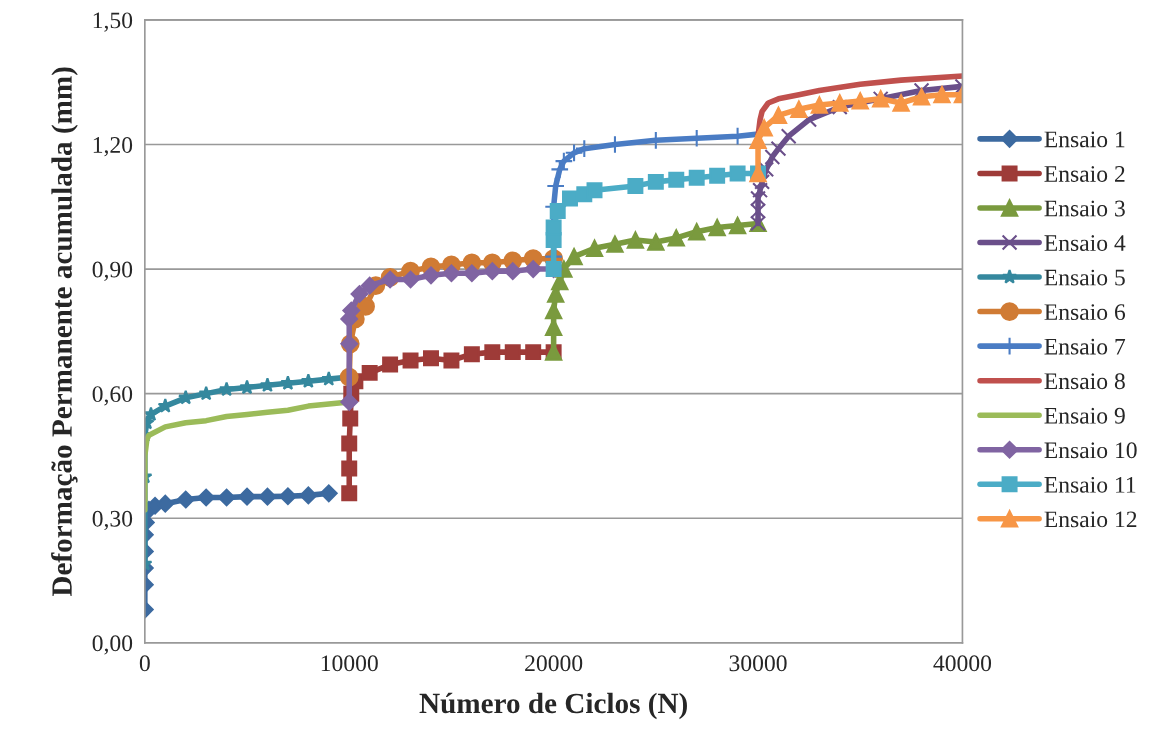  I want to click on legend-label: Ensaio 10, so click(1090, 450).